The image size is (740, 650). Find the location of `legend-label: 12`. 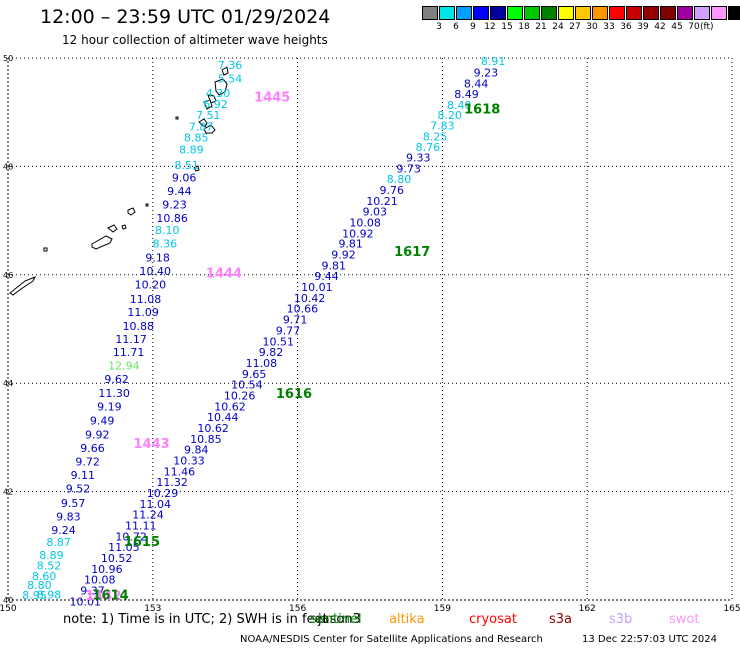

legend-label: 12 is located at coordinates (490, 27).